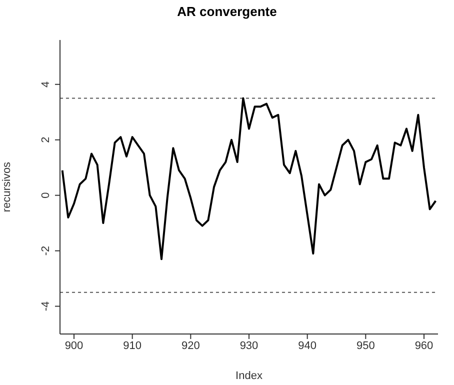 The width and height of the screenshot is (454, 385). Describe the element at coordinates (249, 346) in the screenshot. I see `x-tick-label: 930` at that location.